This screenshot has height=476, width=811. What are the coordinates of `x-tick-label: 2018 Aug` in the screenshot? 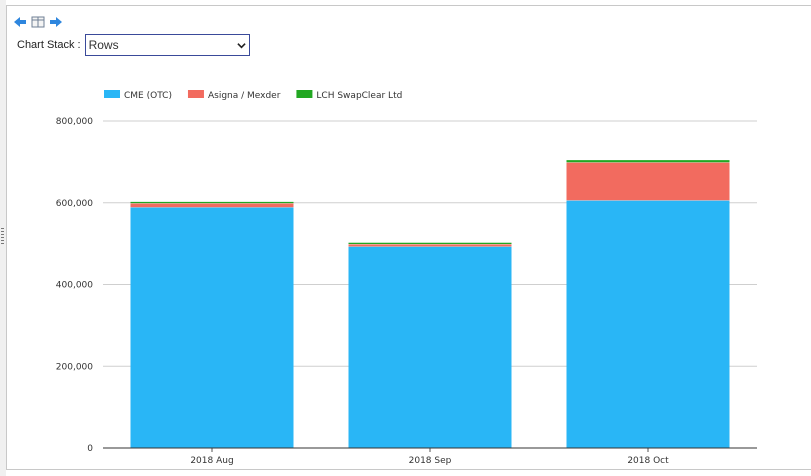 It's located at (211, 461).